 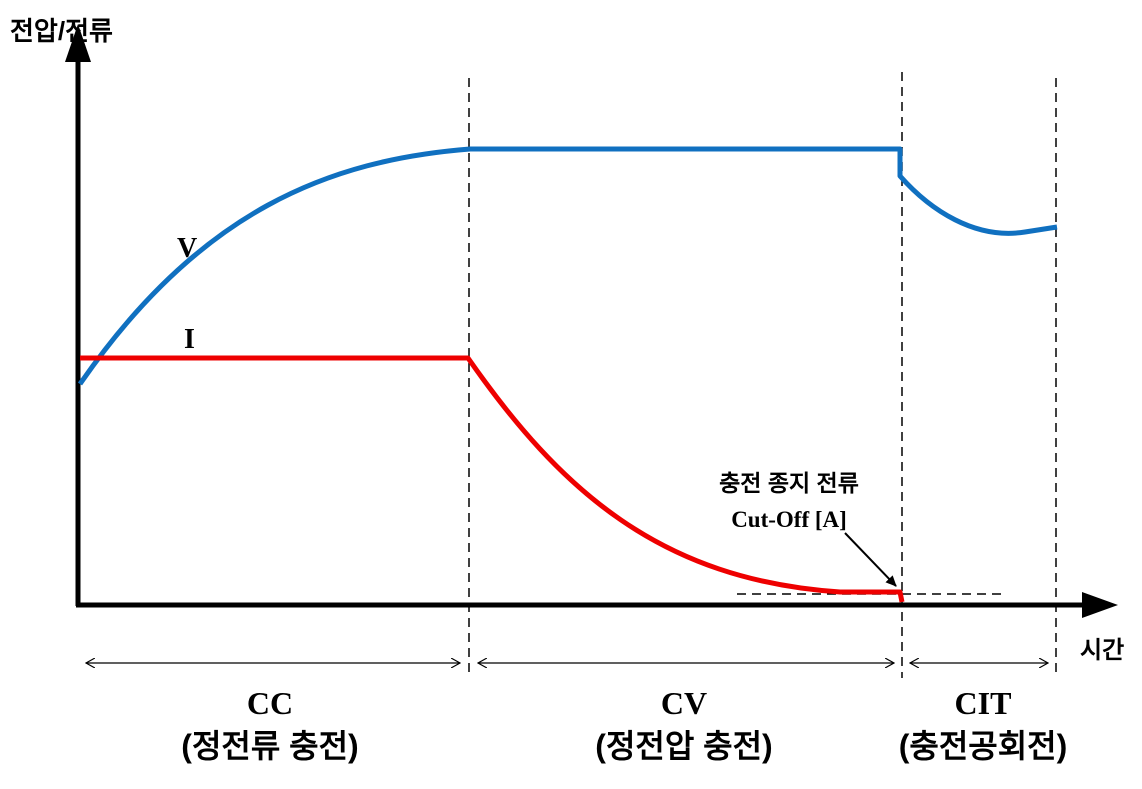 What do you see at coordinates (1100, 605) in the screenshot?
I see `x-axis-arrowhead` at bounding box center [1100, 605].